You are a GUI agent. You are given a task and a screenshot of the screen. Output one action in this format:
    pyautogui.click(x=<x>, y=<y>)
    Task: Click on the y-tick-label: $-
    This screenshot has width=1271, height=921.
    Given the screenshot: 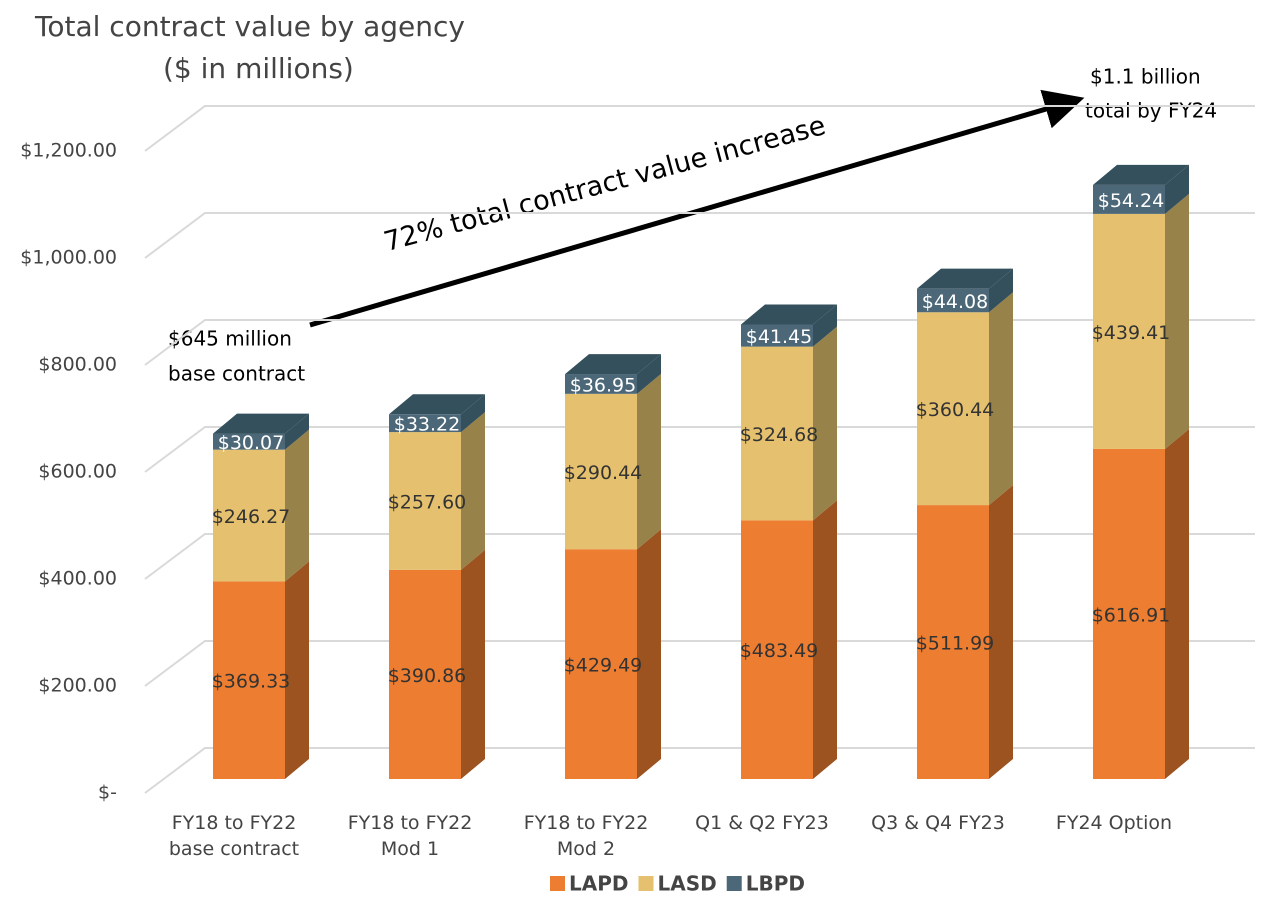 What is the action you would take?
    pyautogui.click(x=107, y=793)
    